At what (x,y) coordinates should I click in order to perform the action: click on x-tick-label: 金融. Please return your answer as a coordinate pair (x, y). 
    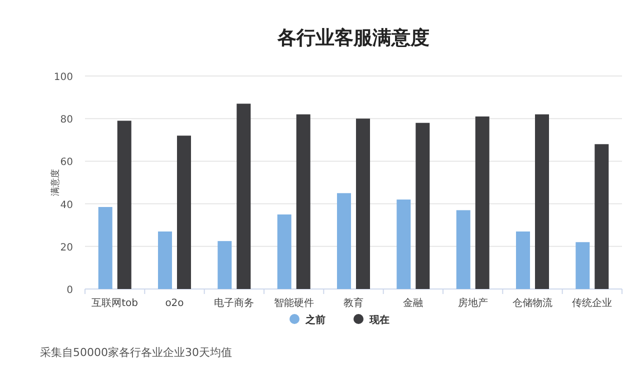
    Looking at the image, I should click on (413, 303).